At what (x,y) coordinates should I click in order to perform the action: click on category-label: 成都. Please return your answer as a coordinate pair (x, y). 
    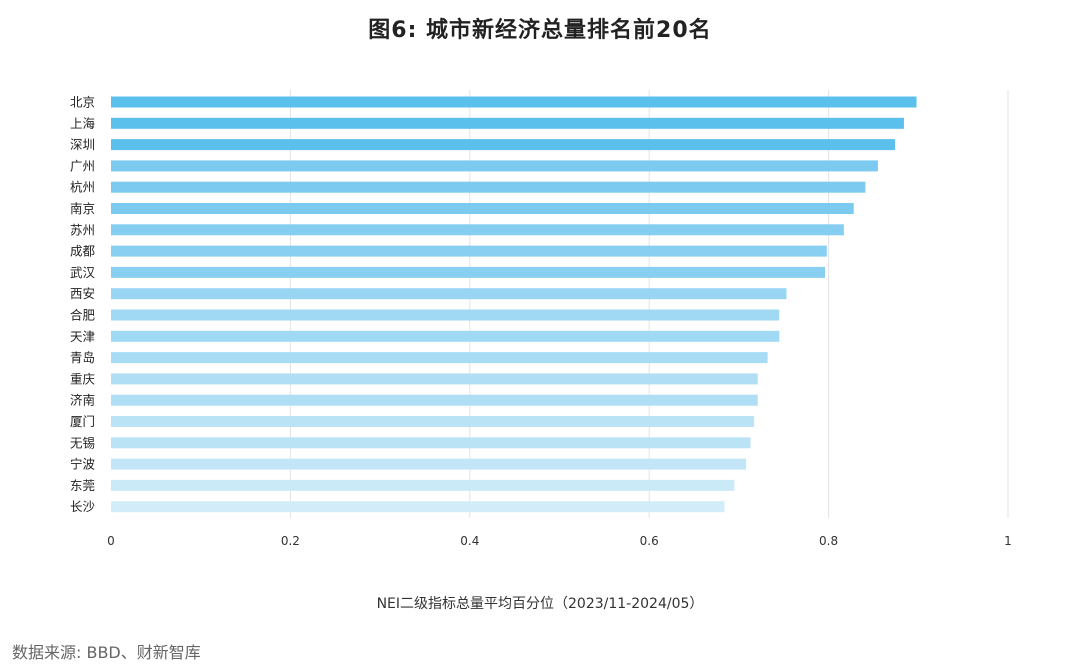
    Looking at the image, I should click on (83, 251).